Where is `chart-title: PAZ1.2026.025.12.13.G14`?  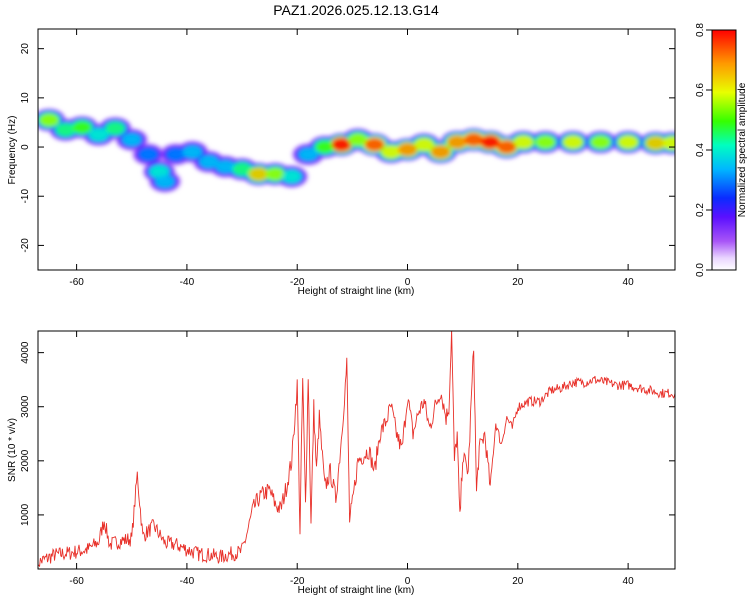
chart-title: PAZ1.2026.025.12.13.G14 is located at coordinates (356, 10).